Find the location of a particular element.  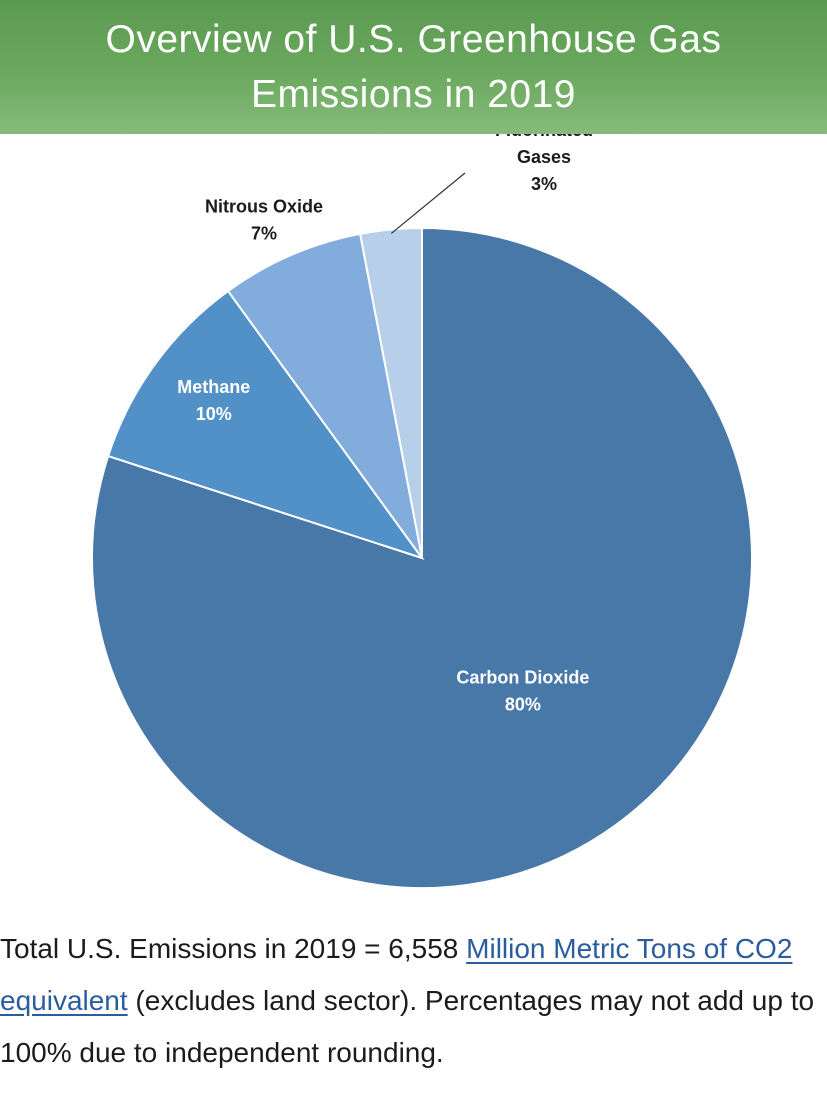

slice-name-label: Carbon Dioxide is located at coordinates (522, 677).